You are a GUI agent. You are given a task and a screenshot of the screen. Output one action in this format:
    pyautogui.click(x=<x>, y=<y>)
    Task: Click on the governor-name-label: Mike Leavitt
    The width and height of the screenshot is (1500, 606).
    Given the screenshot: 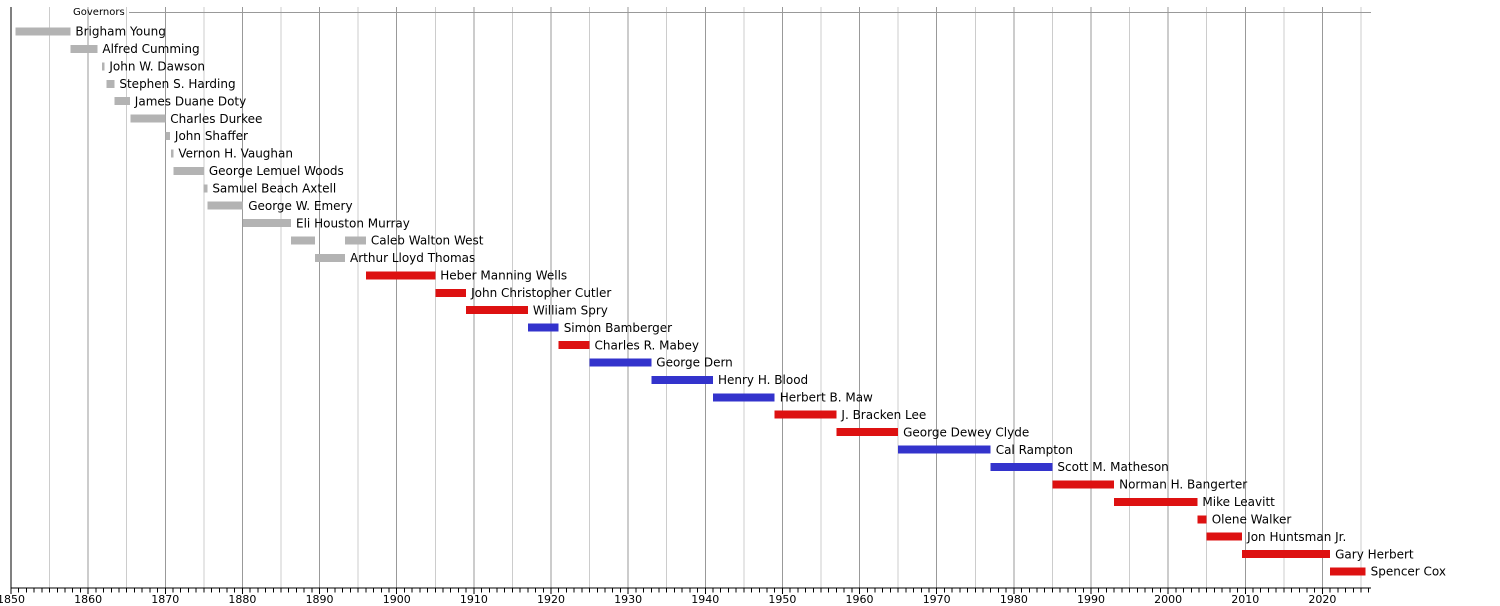 What is the action you would take?
    pyautogui.click(x=1238, y=502)
    